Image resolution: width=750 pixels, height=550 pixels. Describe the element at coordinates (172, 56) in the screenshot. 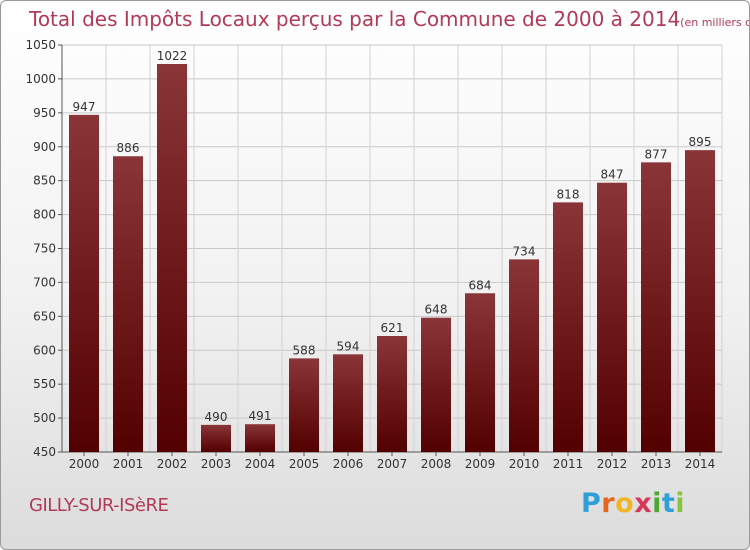

I see `data-label: 1022` at that location.